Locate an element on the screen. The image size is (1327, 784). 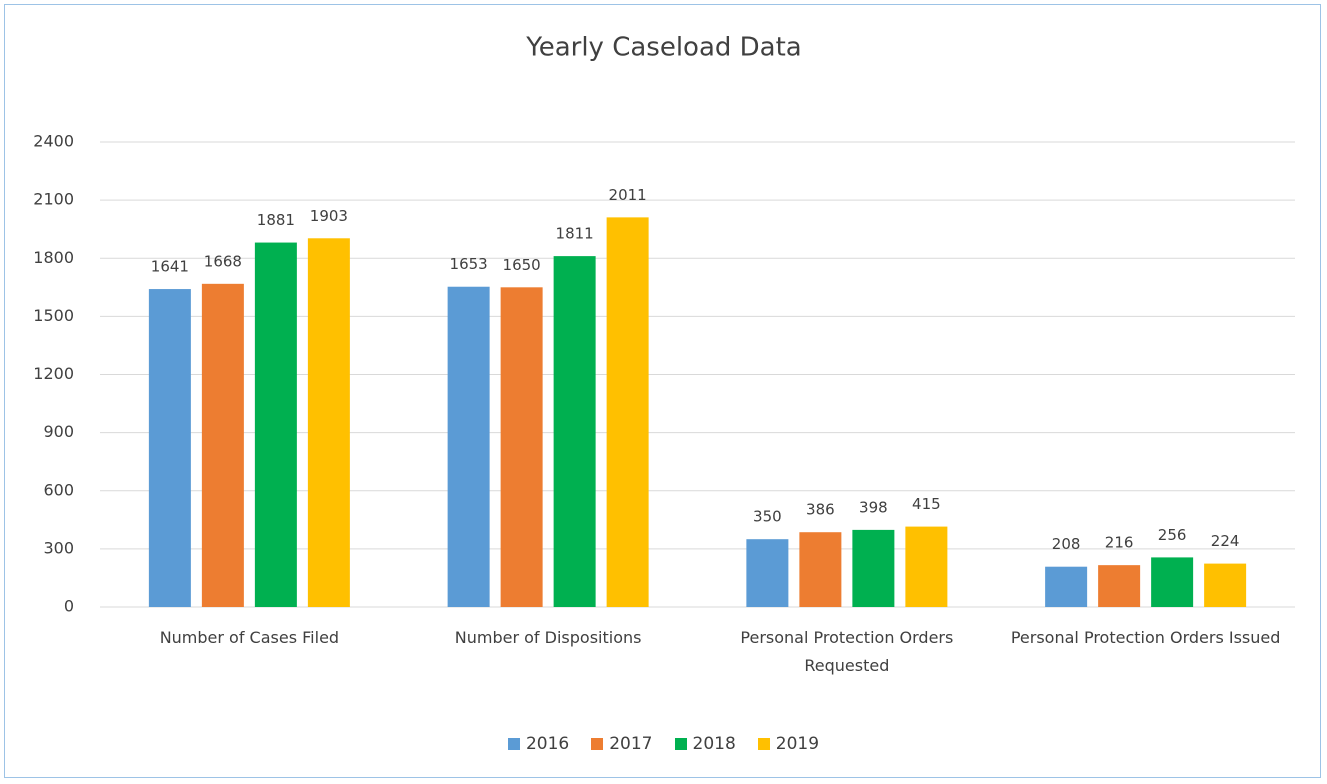
legend-item: 2019 is located at coordinates (788, 744).